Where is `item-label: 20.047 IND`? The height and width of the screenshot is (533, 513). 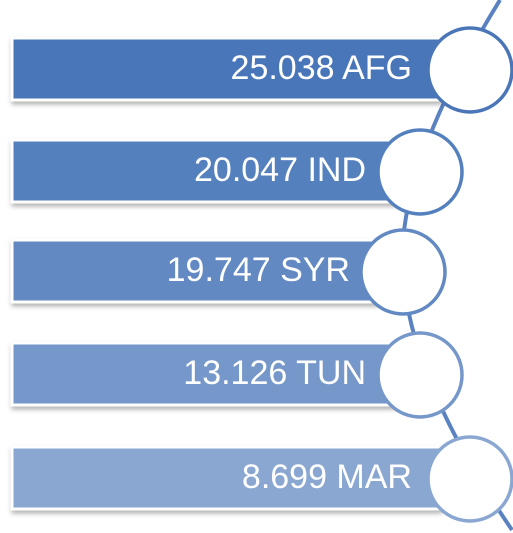 item-label: 20.047 IND is located at coordinates (280, 170).